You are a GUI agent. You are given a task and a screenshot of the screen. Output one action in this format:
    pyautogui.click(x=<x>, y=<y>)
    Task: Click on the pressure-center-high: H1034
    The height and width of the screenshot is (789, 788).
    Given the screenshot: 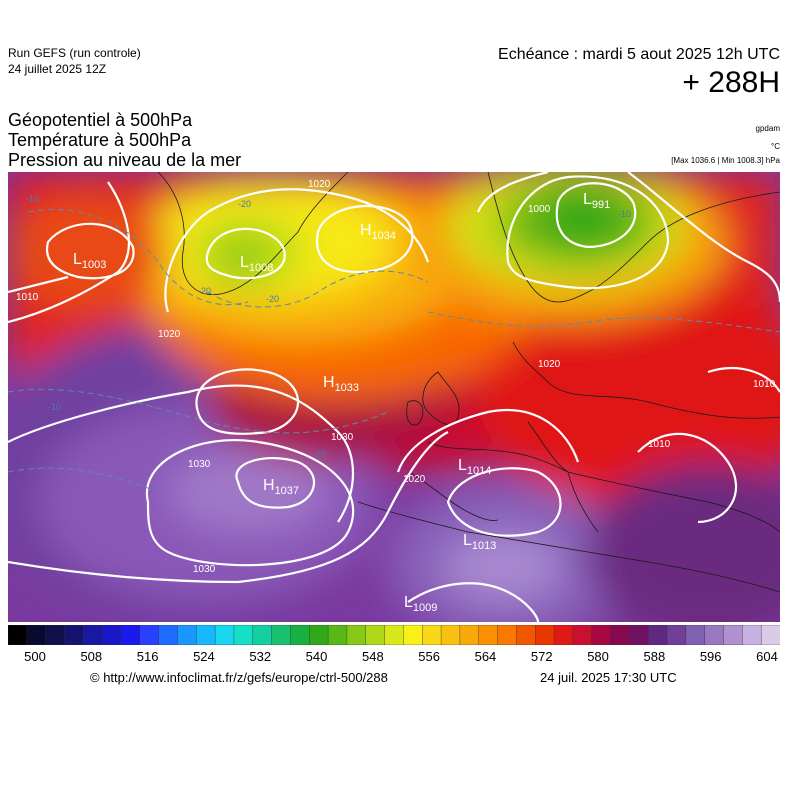 What is the action you would take?
    pyautogui.click(x=378, y=232)
    